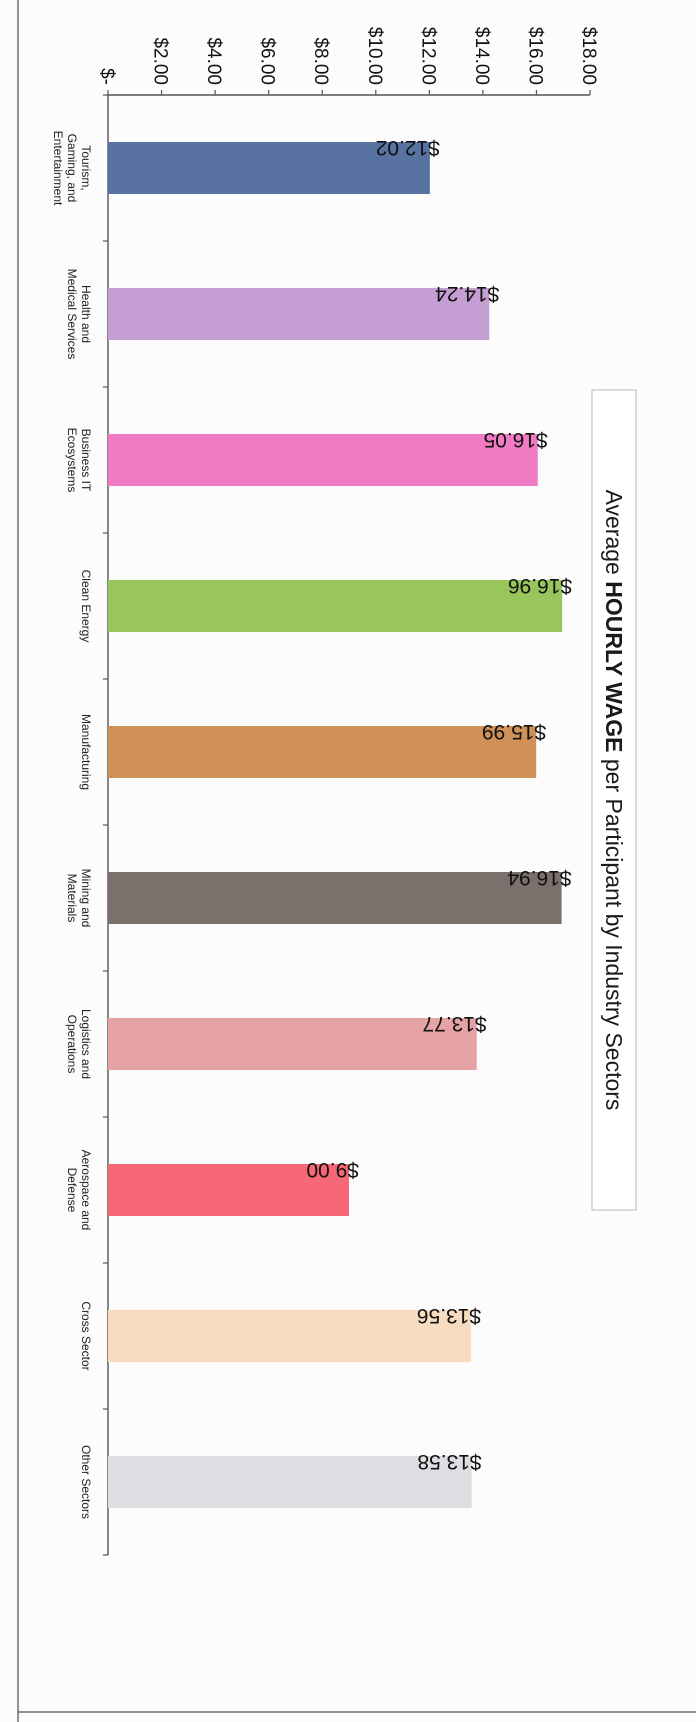 The height and width of the screenshot is (1722, 696). I want to click on y-tick-label: $8.00, so click(320, 61).